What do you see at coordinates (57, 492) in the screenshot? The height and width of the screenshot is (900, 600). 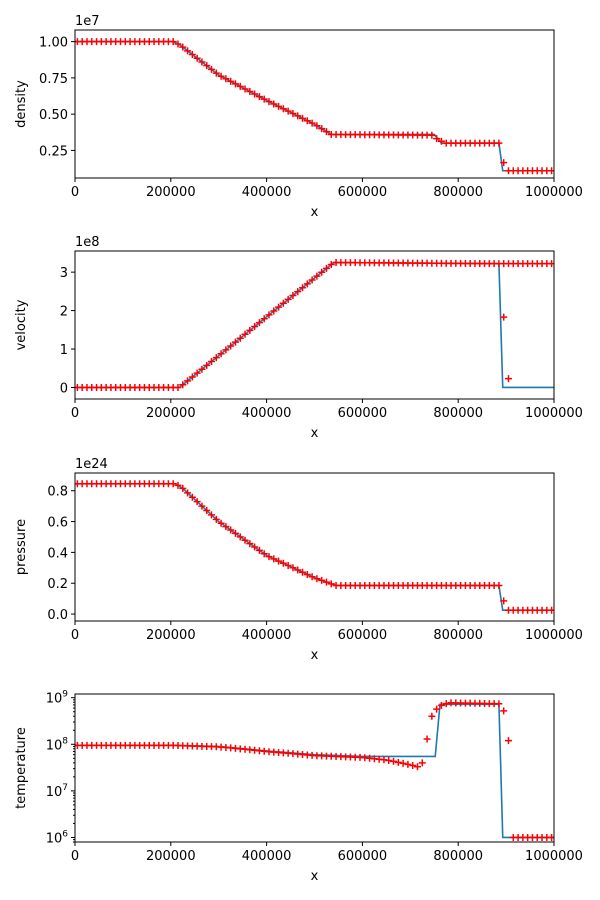 I see `y-tick-label: 0.8` at bounding box center [57, 492].